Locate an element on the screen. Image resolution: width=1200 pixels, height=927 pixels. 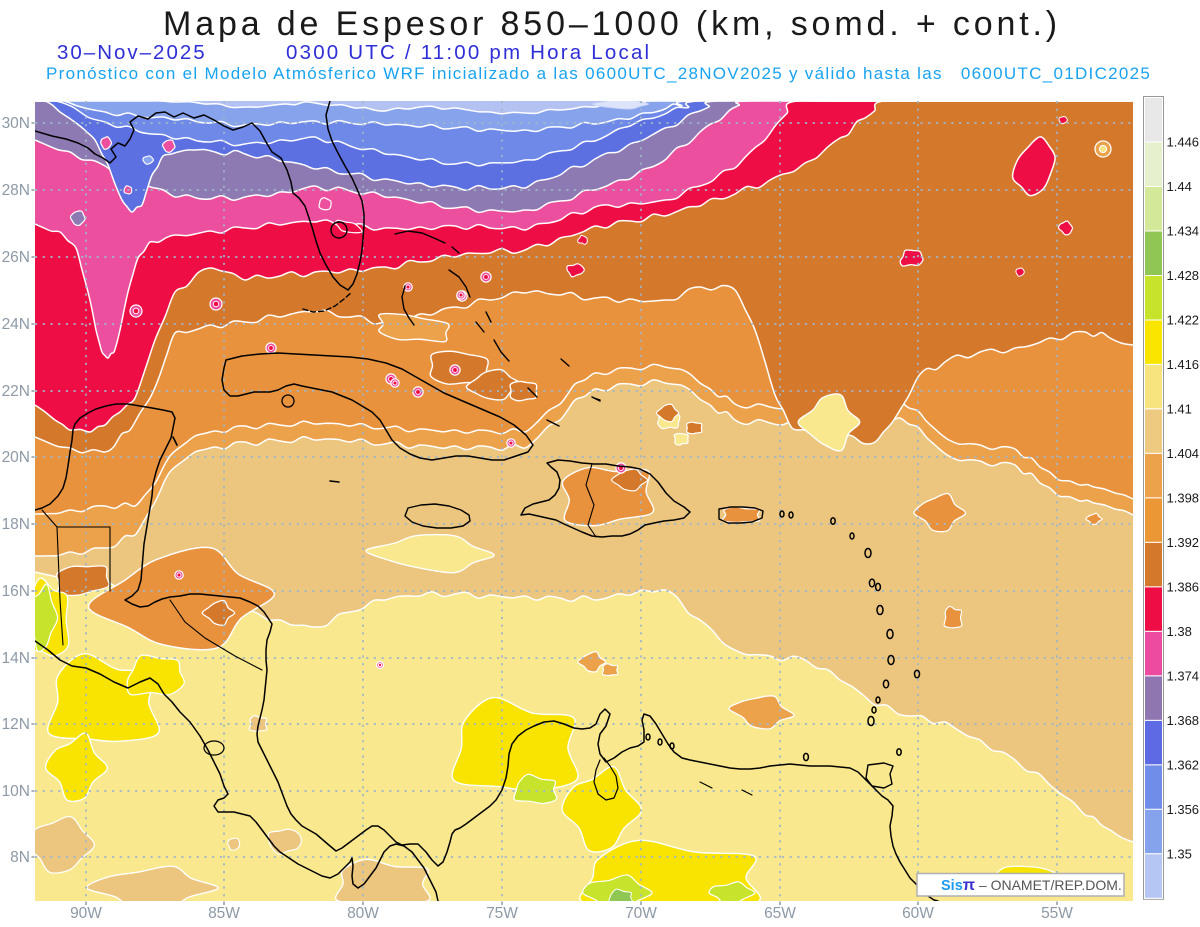
svg-text: 1.362 is located at coordinates (1183, 764).